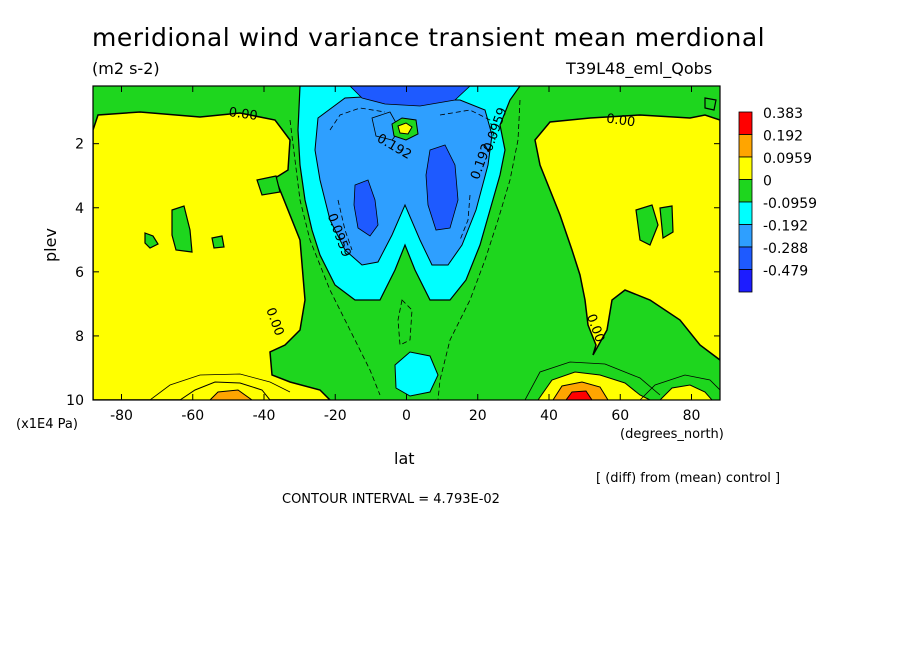 This screenshot has height=654, width=904. What do you see at coordinates (692, 416) in the screenshot?
I see `x-tick-label: 80` at bounding box center [692, 416].